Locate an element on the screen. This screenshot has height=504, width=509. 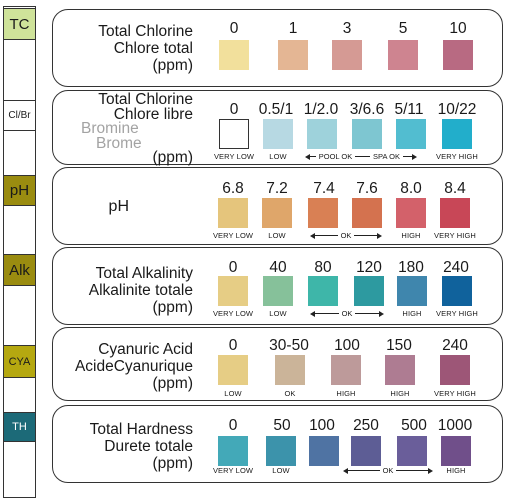
title-line: Total Hardness is located at coordinates (141, 429).